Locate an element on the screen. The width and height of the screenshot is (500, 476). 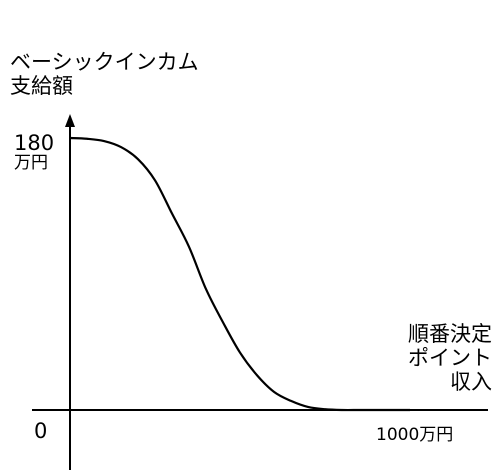
y-axis-label-line-1: ベーシックインカム is located at coordinates (104, 62).